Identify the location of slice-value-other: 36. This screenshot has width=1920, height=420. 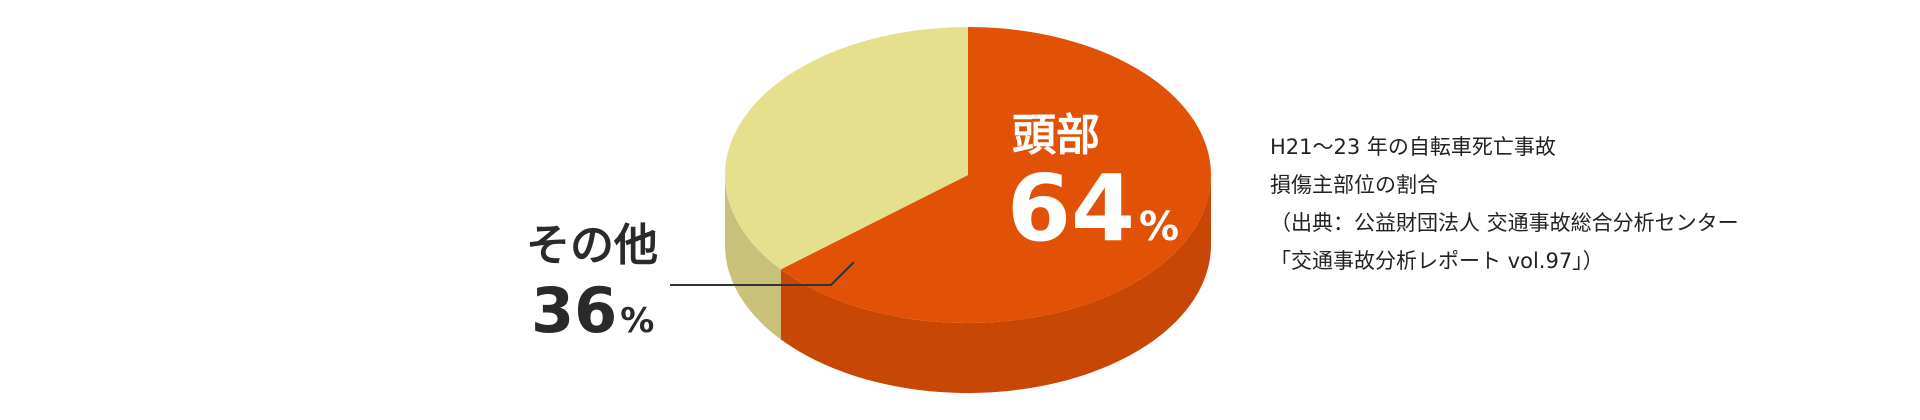
(574, 310).